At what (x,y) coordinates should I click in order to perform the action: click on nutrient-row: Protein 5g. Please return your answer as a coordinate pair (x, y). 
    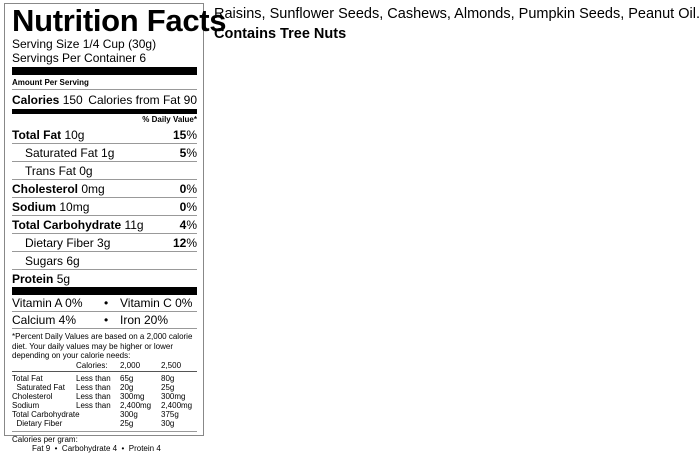
    Looking at the image, I should click on (104, 278).